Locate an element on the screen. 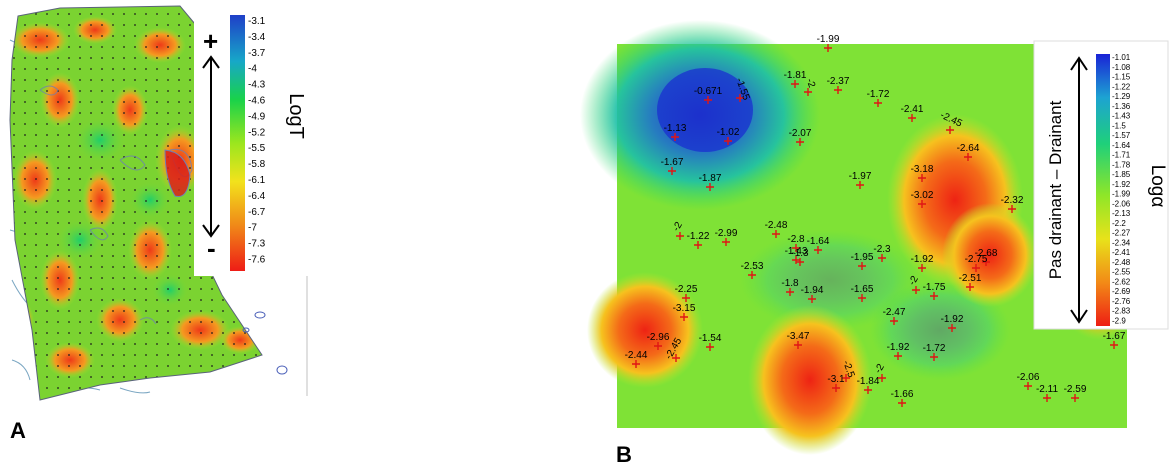  panel-b-tick-label: -1.15 is located at coordinates (1121, 77).